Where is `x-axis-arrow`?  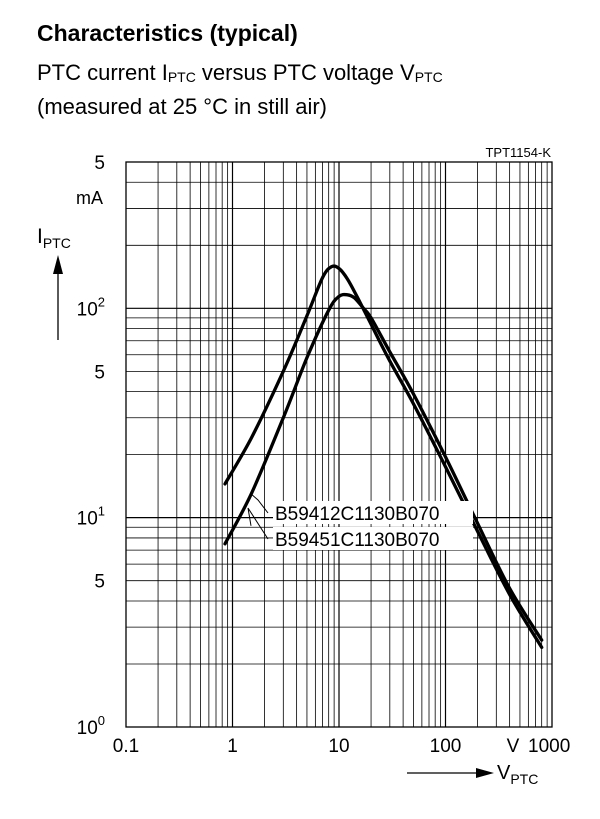
x-axis-arrow is located at coordinates (450, 773).